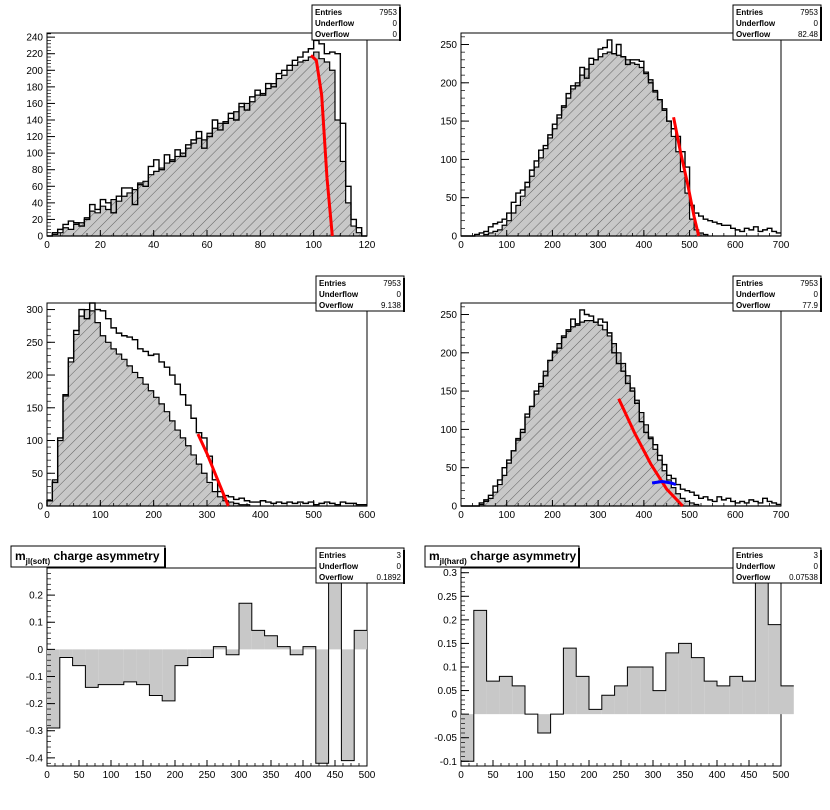 This screenshot has height=810, width=830. Describe the element at coordinates (34, 87) in the screenshot. I see `y-tick-label: 180` at that location.